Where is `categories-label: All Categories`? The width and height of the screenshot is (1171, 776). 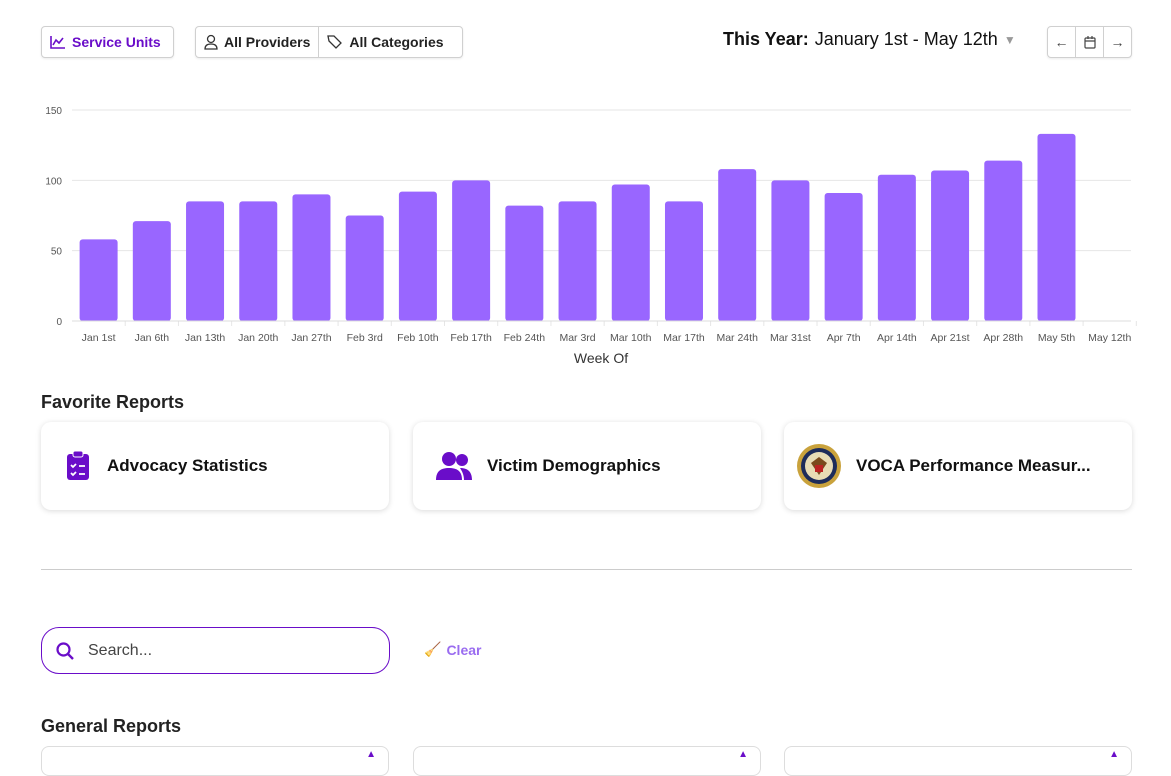 categories-label: All Categories is located at coordinates (396, 42).